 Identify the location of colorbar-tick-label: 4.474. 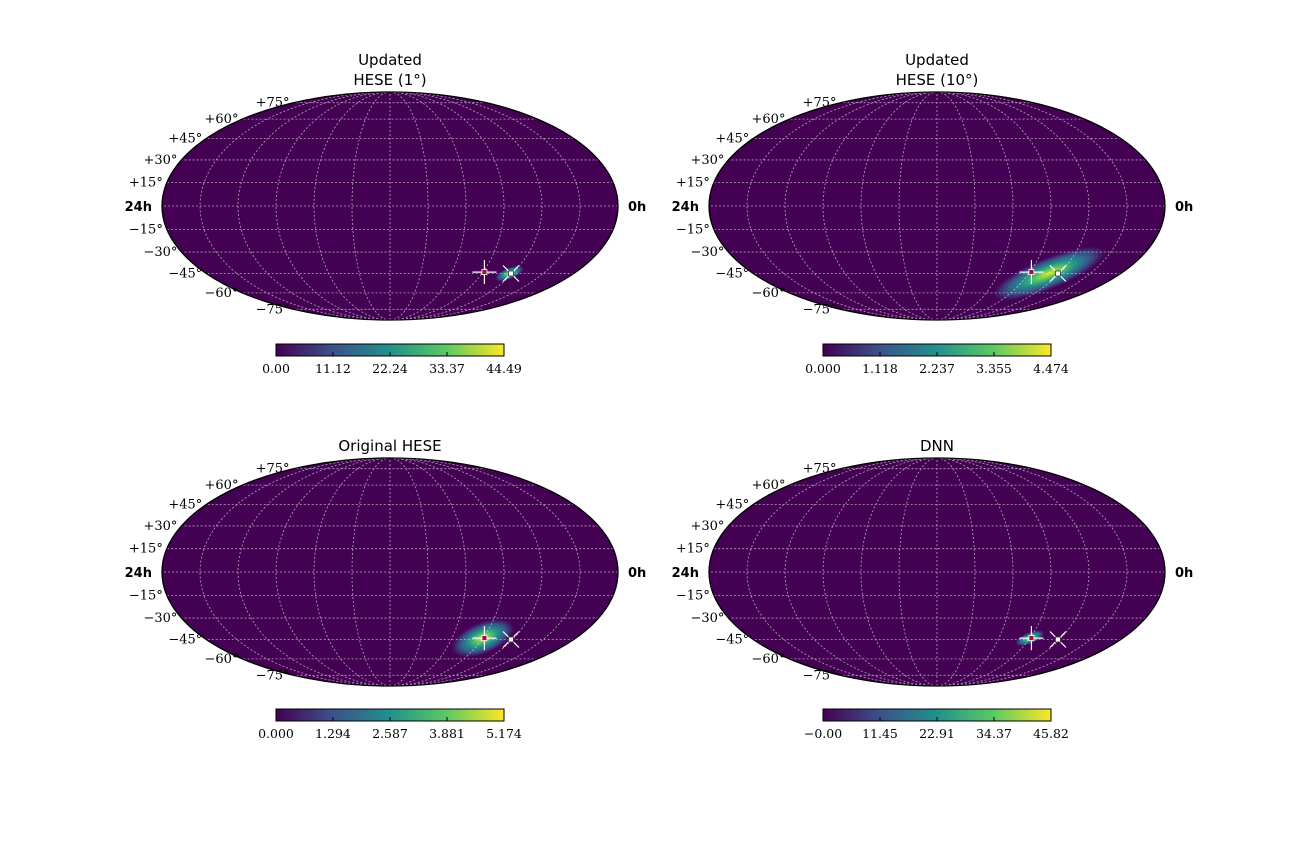
(1051, 368).